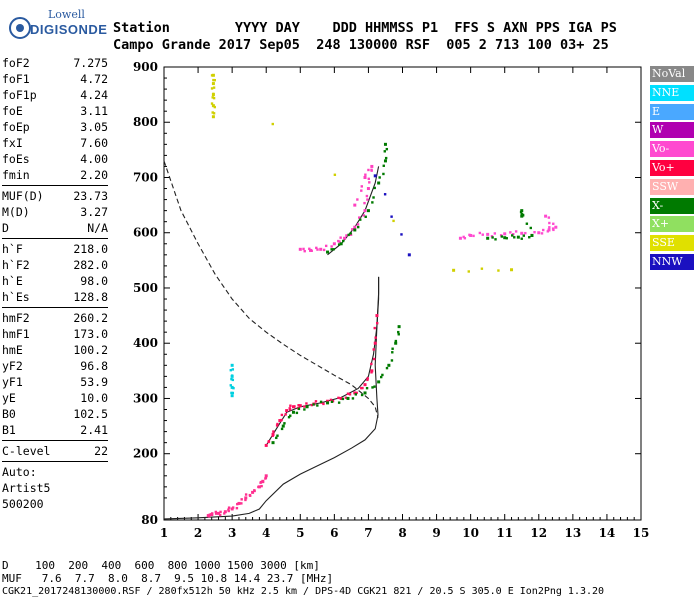 The image size is (700, 600). I want to click on param-divider, so click(55, 461).